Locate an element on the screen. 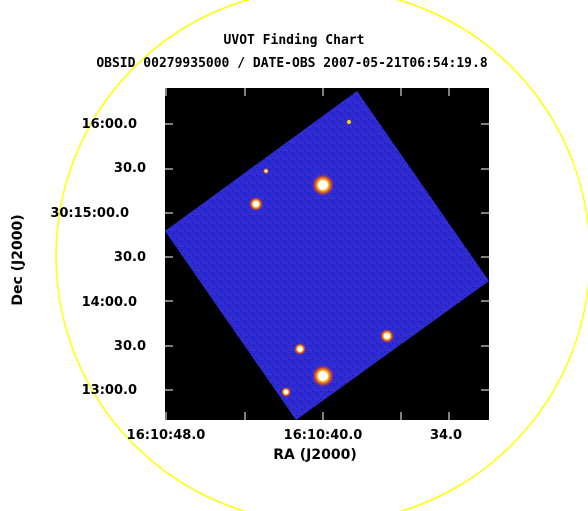 The width and height of the screenshot is (588, 511). y-tick-label: 30:15:00.0 is located at coordinates (89, 213).